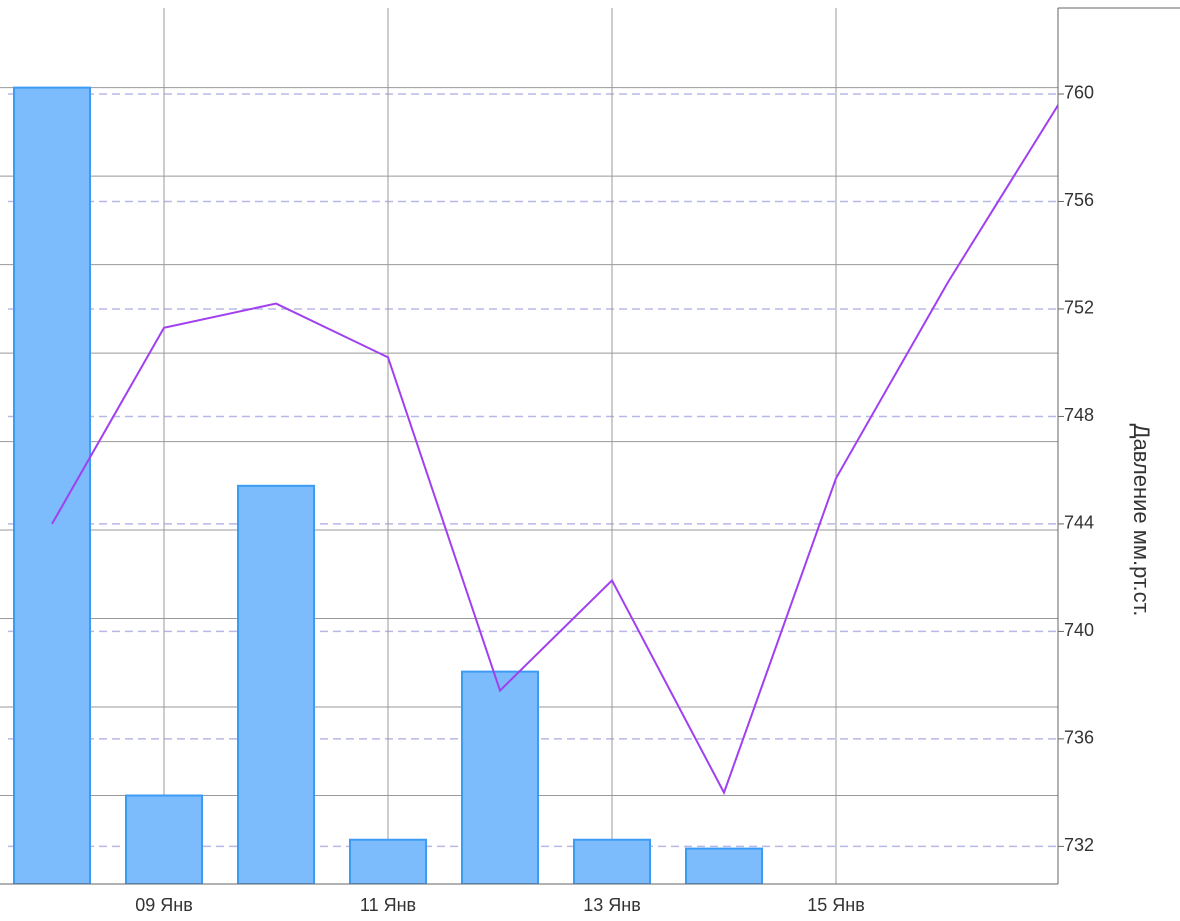  Describe the element at coordinates (1079, 523) in the screenshot. I see `y2-tick-label: 744` at that location.